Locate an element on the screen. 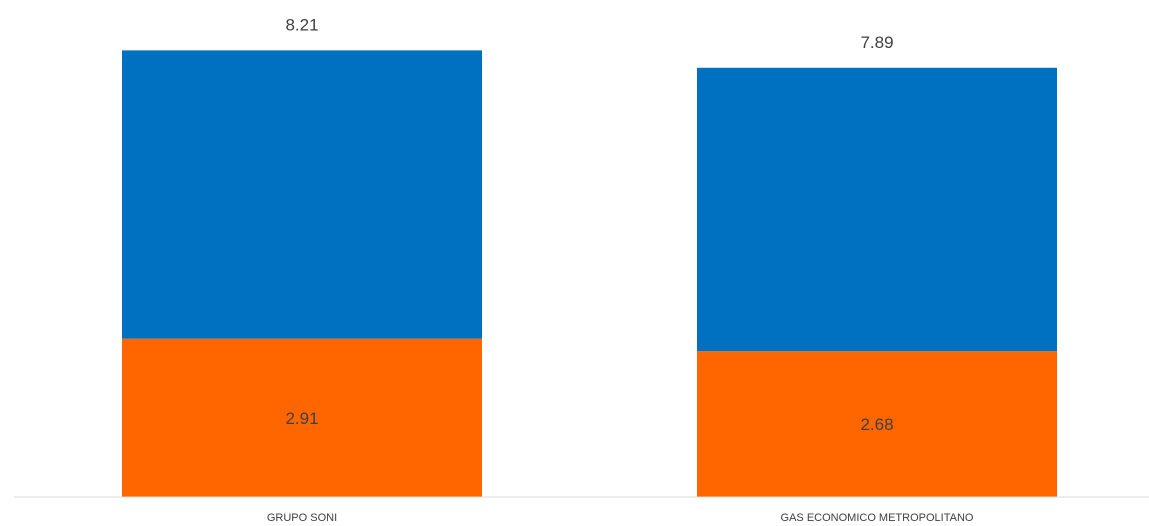 The height and width of the screenshot is (526, 1149). segment-value-label: 2.68 is located at coordinates (876, 424).